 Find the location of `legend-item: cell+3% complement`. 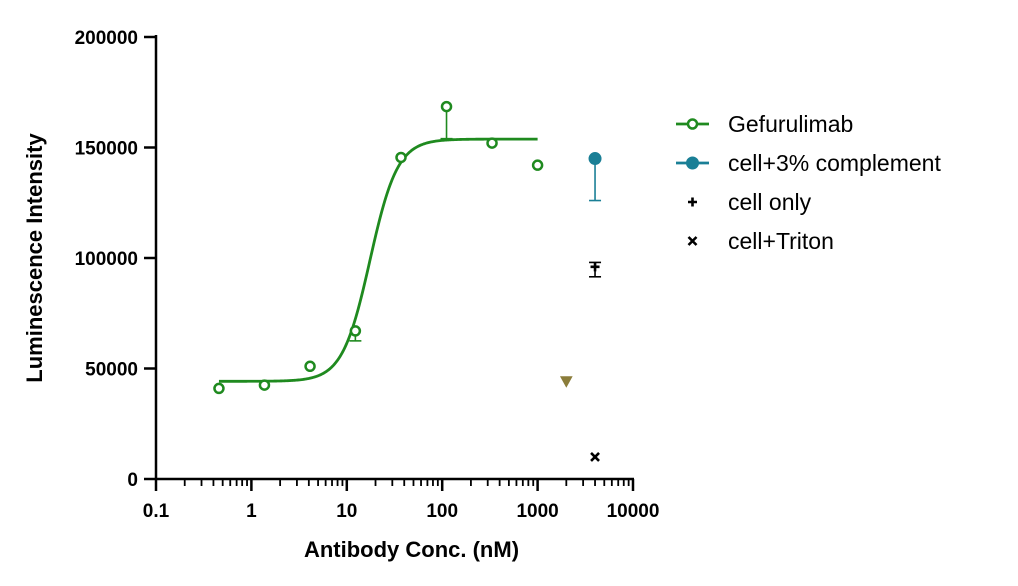

legend-item: cell+3% complement is located at coordinates (808, 163).